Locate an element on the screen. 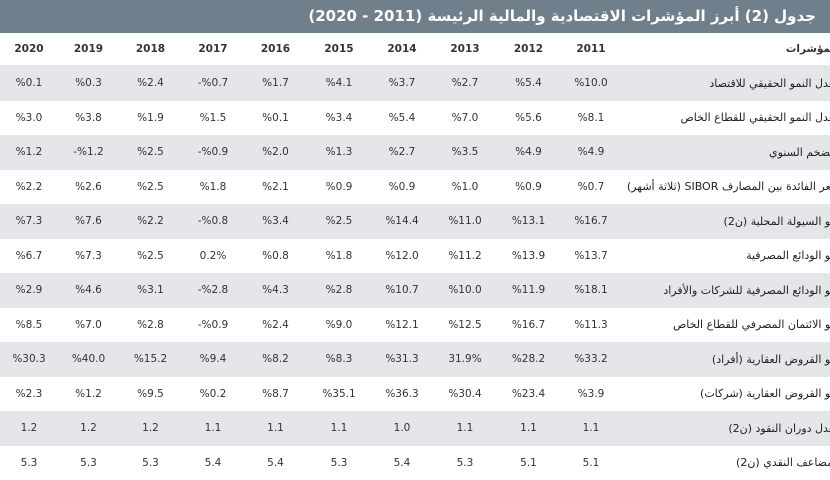 The height and width of the screenshot is (480, 830). value-cell: %8.7 is located at coordinates (275, 393).